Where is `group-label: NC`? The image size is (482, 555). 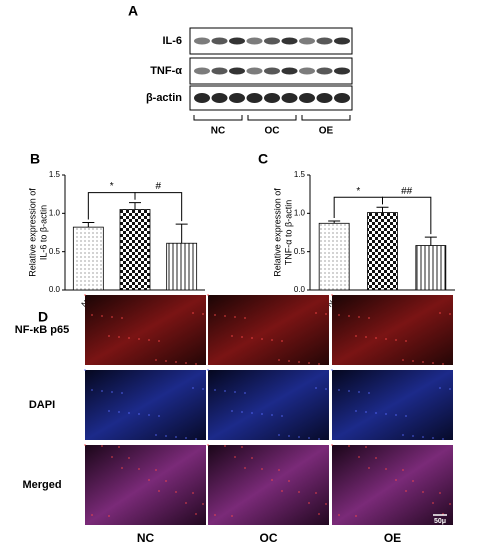 group-label: NC is located at coordinates (218, 131).